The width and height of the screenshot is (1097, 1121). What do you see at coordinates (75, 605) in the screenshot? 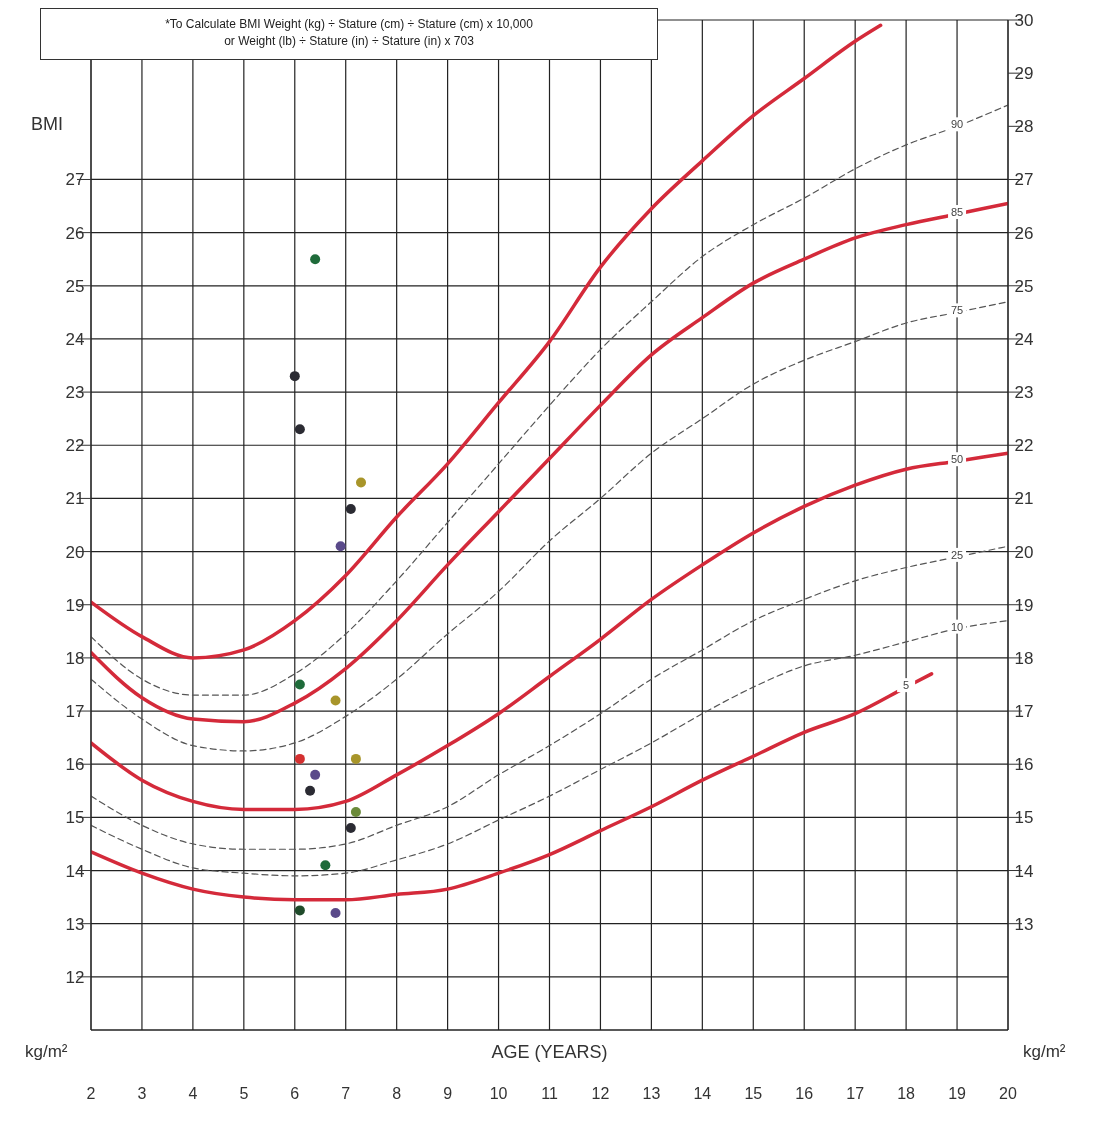
I see `y-tick-label: 19` at bounding box center [75, 605].